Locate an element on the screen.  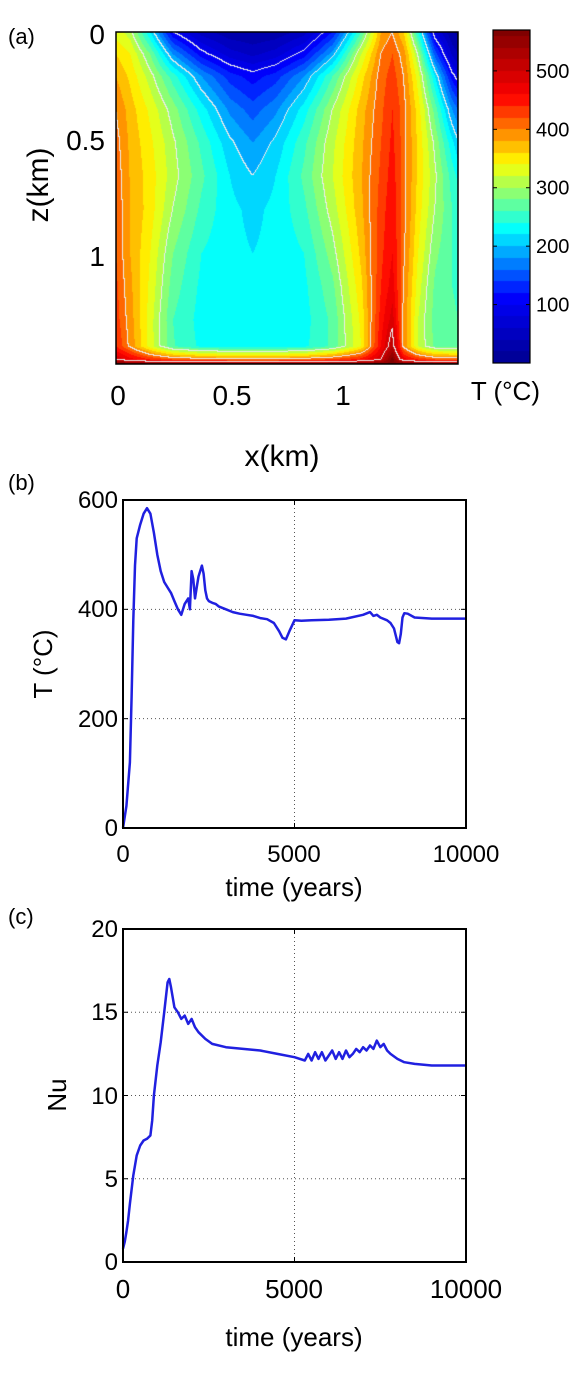
panel-c-frame is located at coordinates (294, 1095).